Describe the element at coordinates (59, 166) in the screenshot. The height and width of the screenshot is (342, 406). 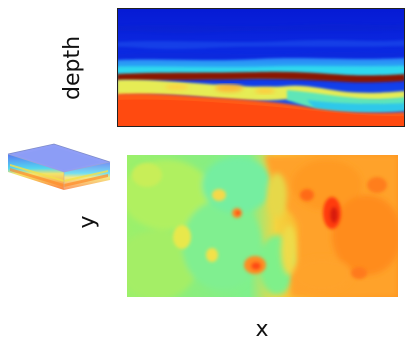
I see `volume-thumbnail-icon` at that location.